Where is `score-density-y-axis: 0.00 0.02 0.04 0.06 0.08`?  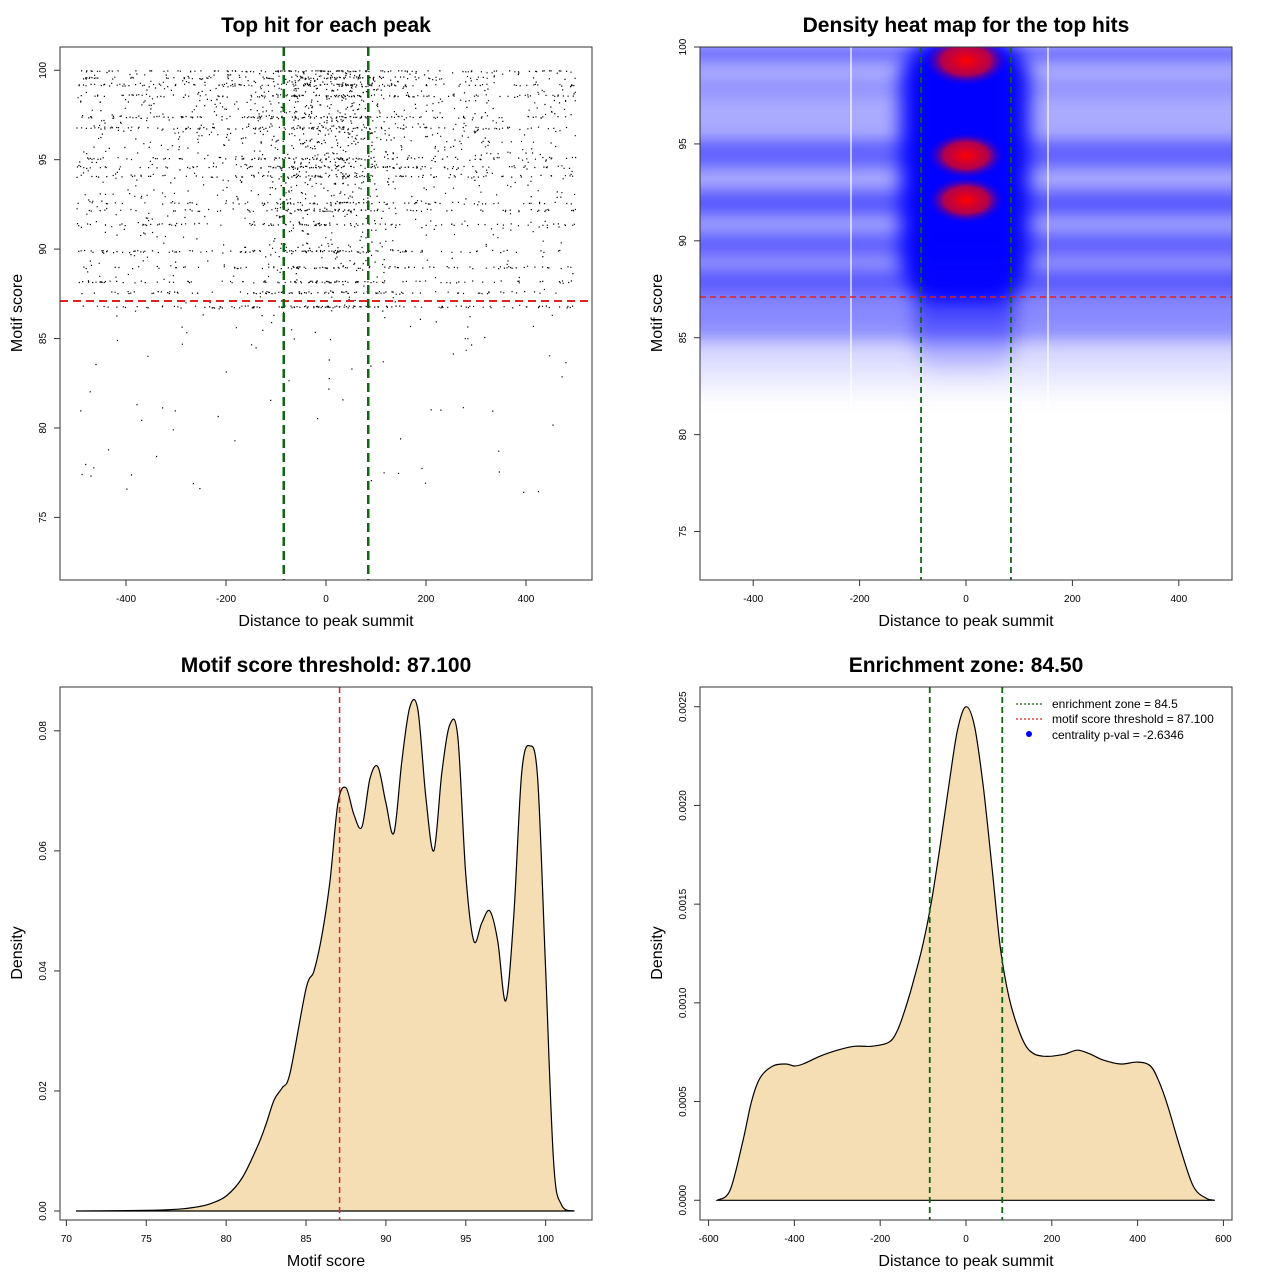 score-density-y-axis: 0.00 0.02 0.04 0.06 0.08 is located at coordinates (49, 971).